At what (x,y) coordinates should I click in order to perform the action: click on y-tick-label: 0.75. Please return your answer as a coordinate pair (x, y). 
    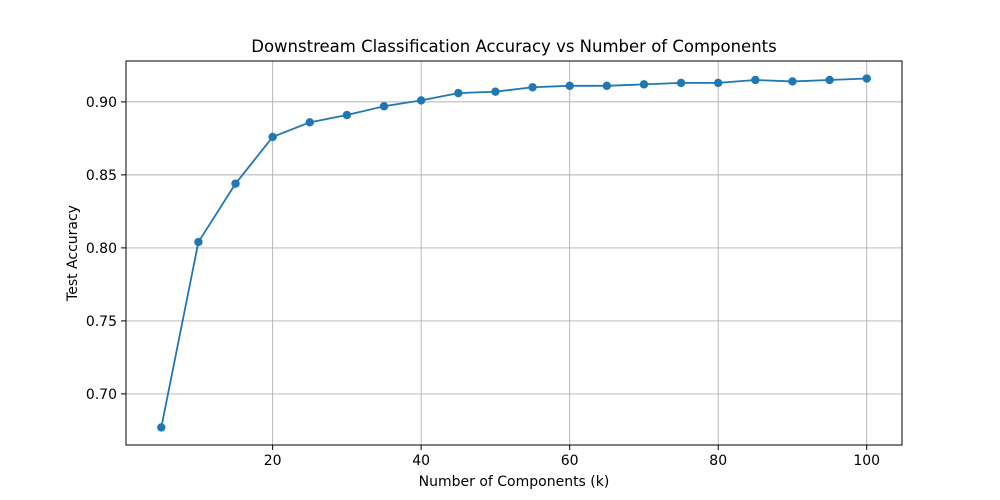
    Looking at the image, I should click on (101, 322).